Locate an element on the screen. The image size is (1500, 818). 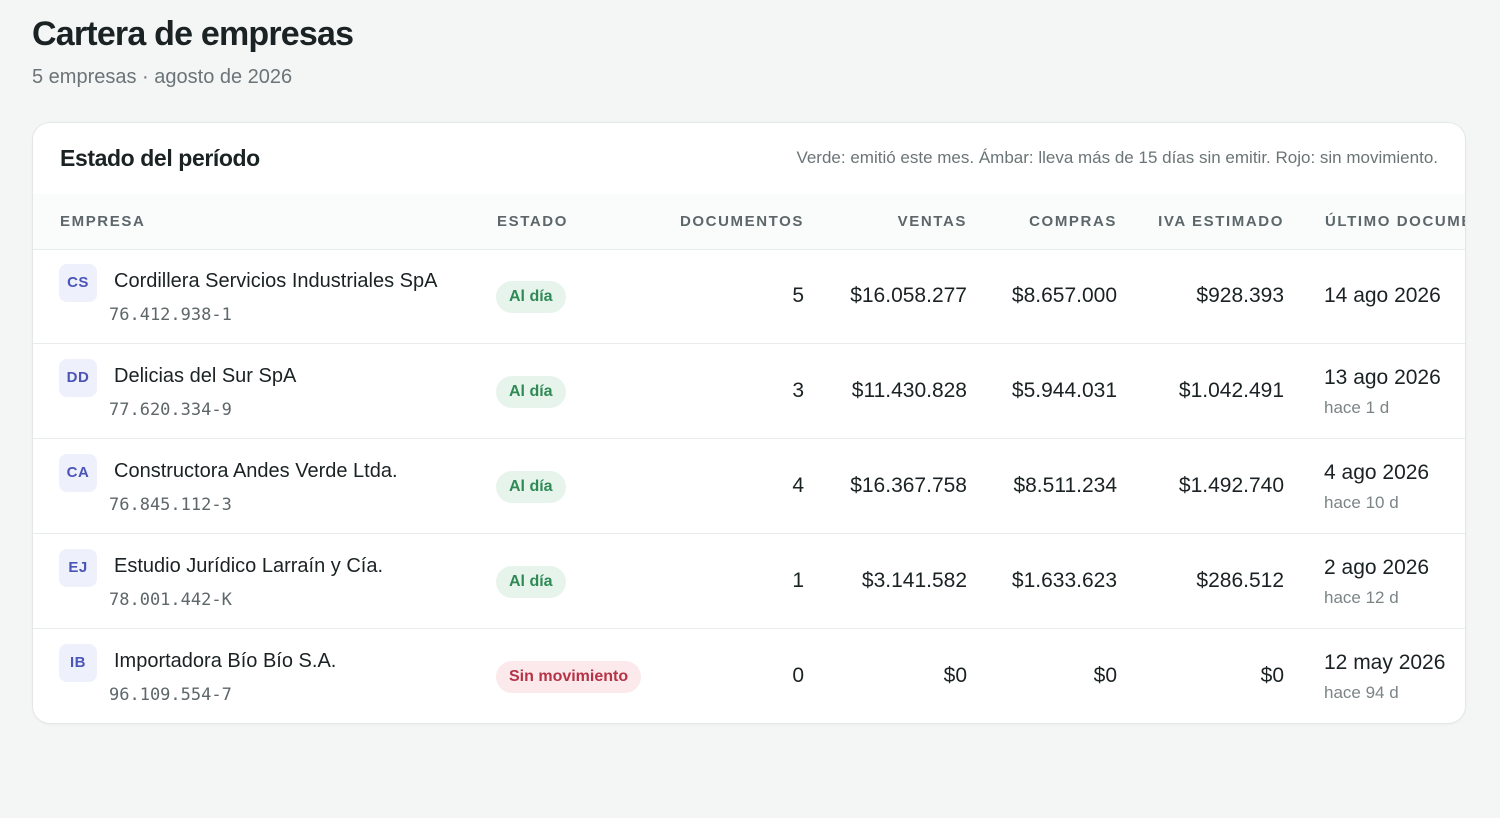
company-rut: 76.845.112-3 is located at coordinates (170, 505).